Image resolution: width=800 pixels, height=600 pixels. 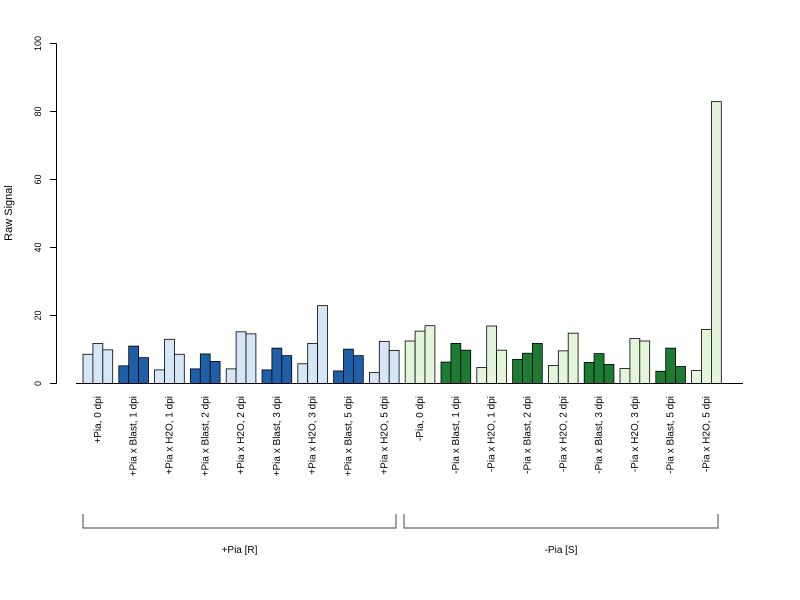 I want to click on category-label: -Pia x H2O, 5 dpi, so click(x=706, y=434).